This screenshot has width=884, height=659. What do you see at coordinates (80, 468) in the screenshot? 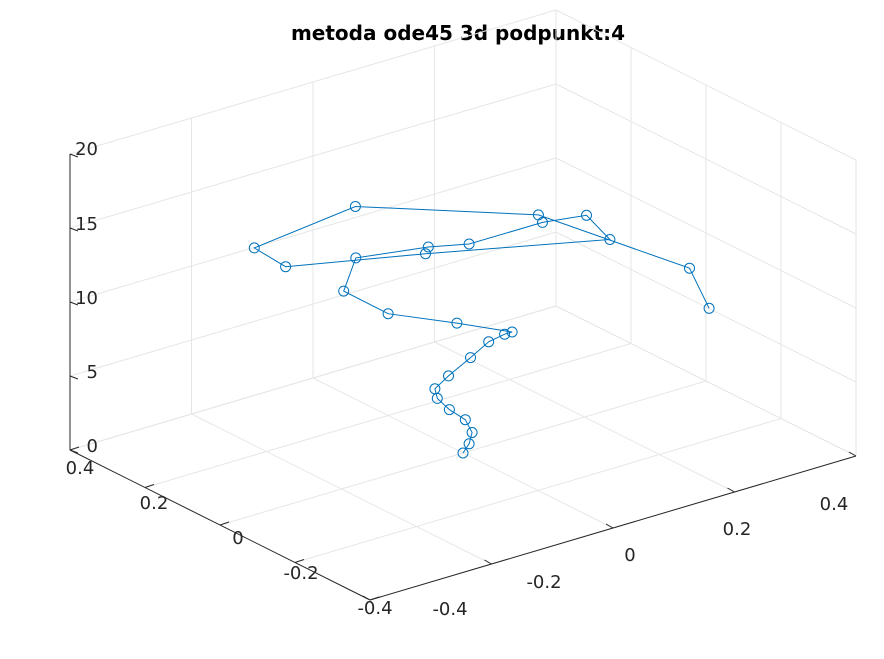
I see `y-tick-label: 0.4` at bounding box center [80, 468].